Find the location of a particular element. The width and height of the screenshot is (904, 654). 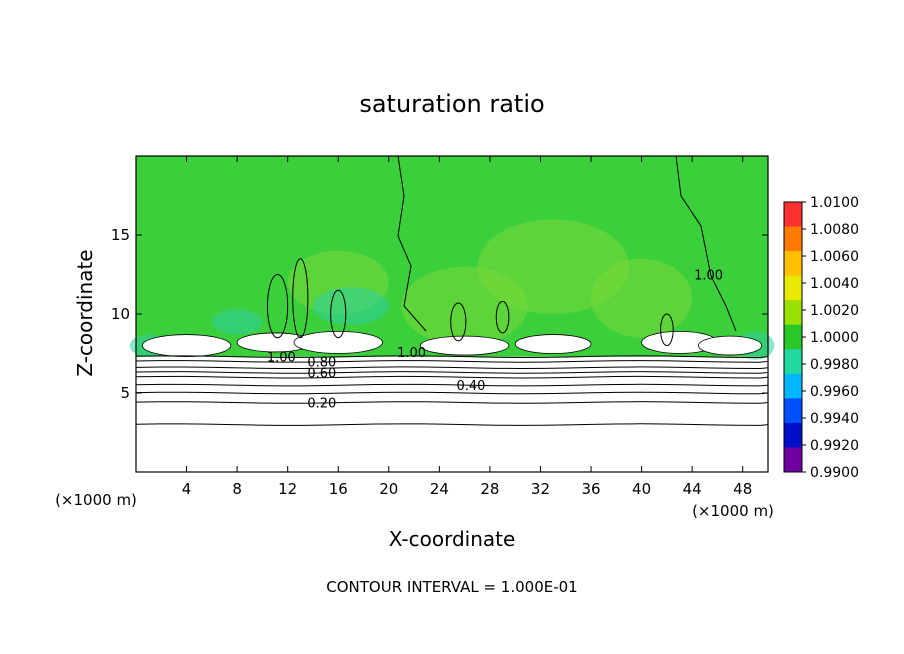

y-tick-label: 10 is located at coordinates (120, 314).